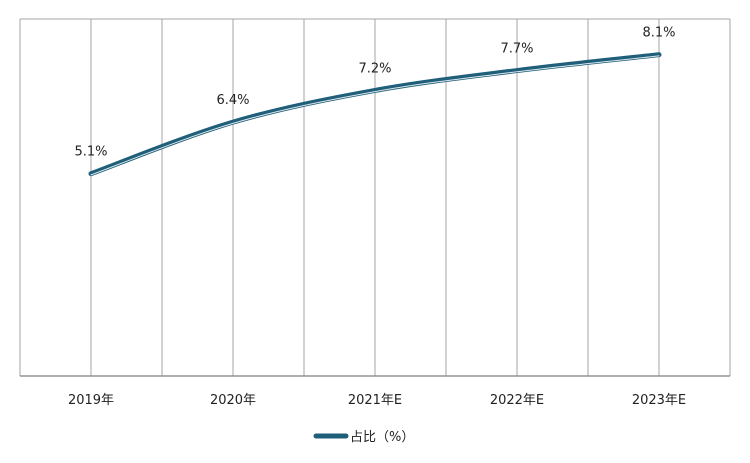  I want to click on data-label: 6.4%, so click(232, 100).